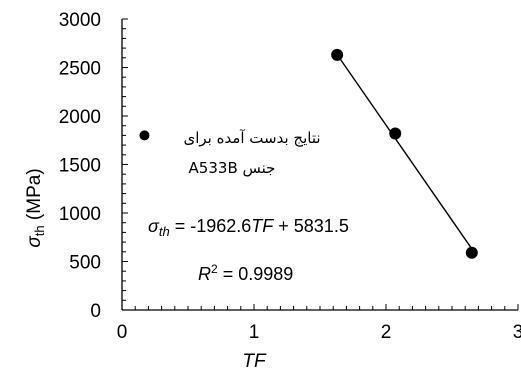 The height and width of the screenshot is (374, 521). Describe the element at coordinates (251, 138) in the screenshot. I see `legend-line-1: نتایج بدست آمده برای` at that location.